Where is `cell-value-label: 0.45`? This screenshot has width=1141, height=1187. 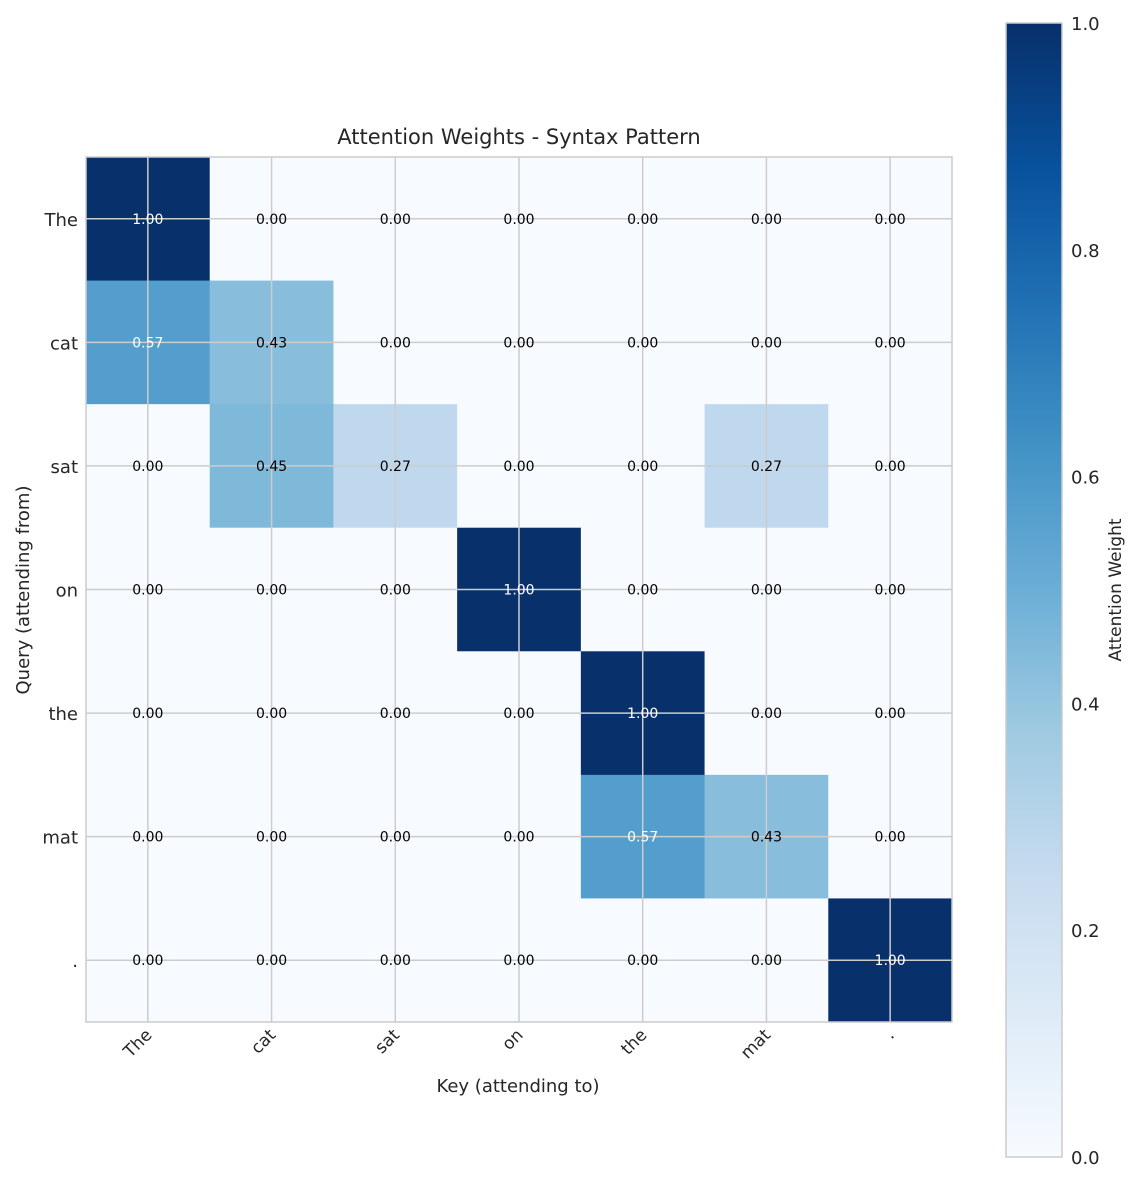 cell-value-label: 0.45 is located at coordinates (271, 467).